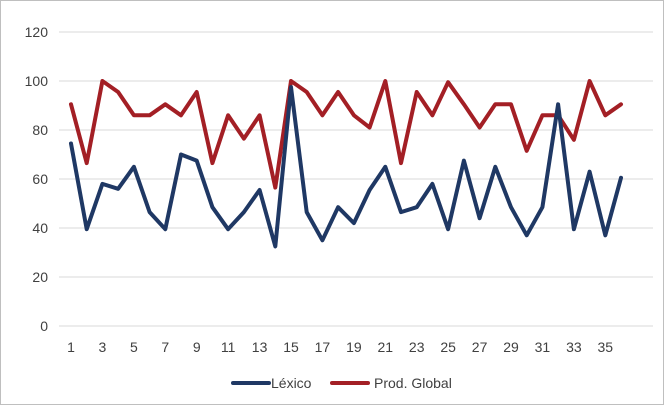 This screenshot has width=664, height=406. What do you see at coordinates (511, 347) in the screenshot?
I see `x-tick-label: 29` at bounding box center [511, 347].